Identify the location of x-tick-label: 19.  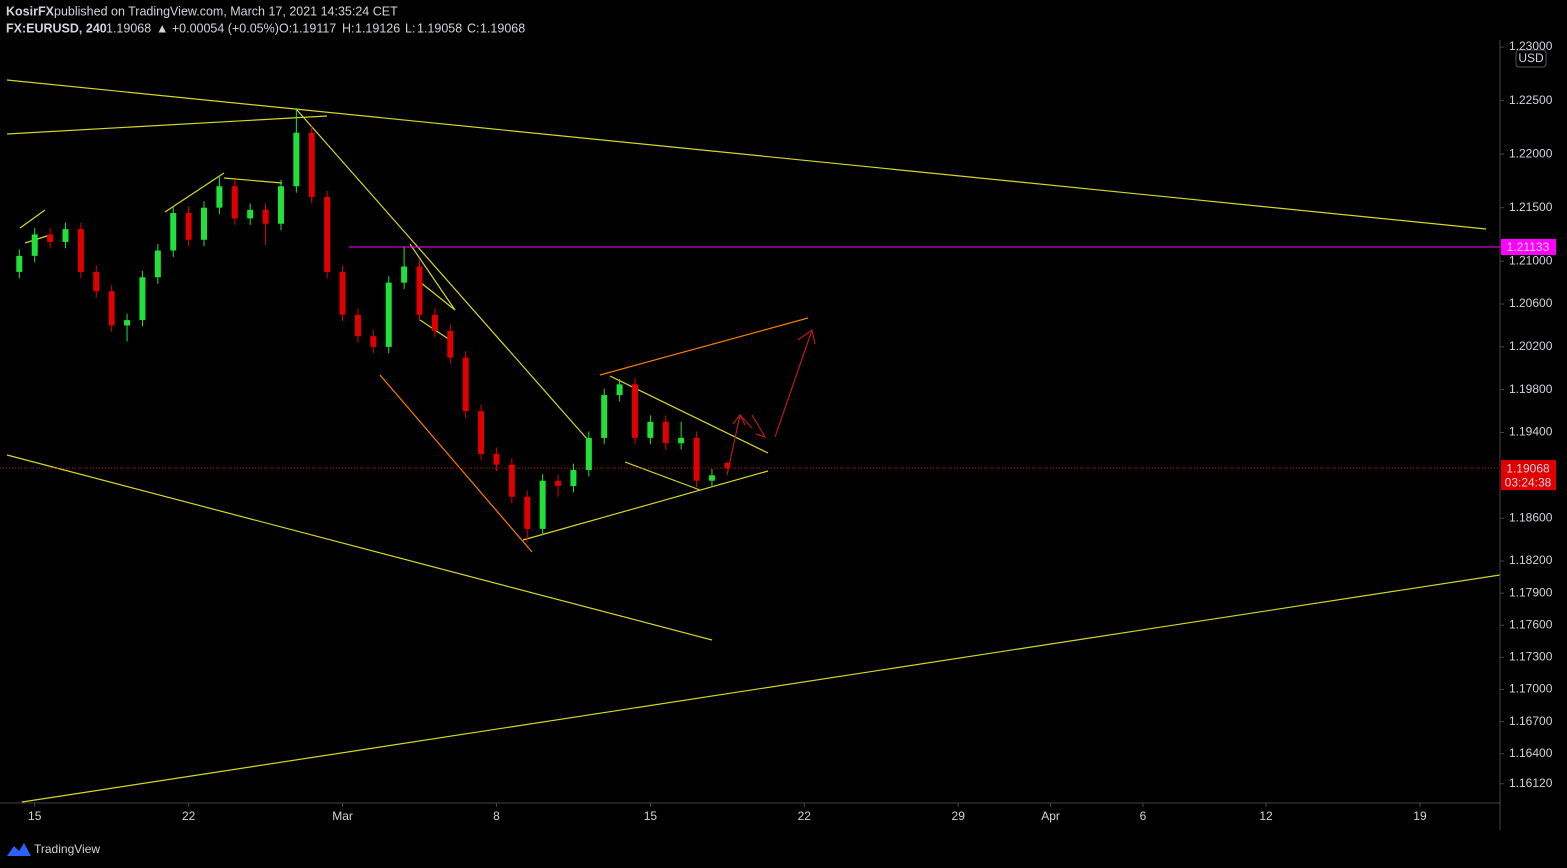
(1420, 816).